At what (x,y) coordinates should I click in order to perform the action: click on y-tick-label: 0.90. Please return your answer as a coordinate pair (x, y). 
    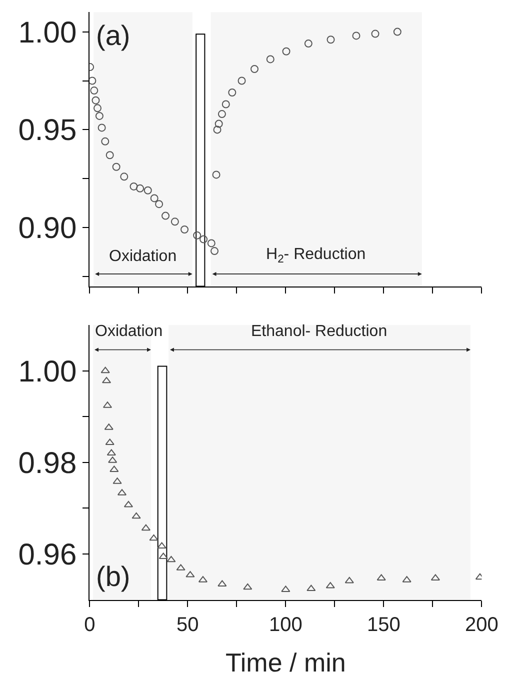
    Looking at the image, I should click on (47, 229).